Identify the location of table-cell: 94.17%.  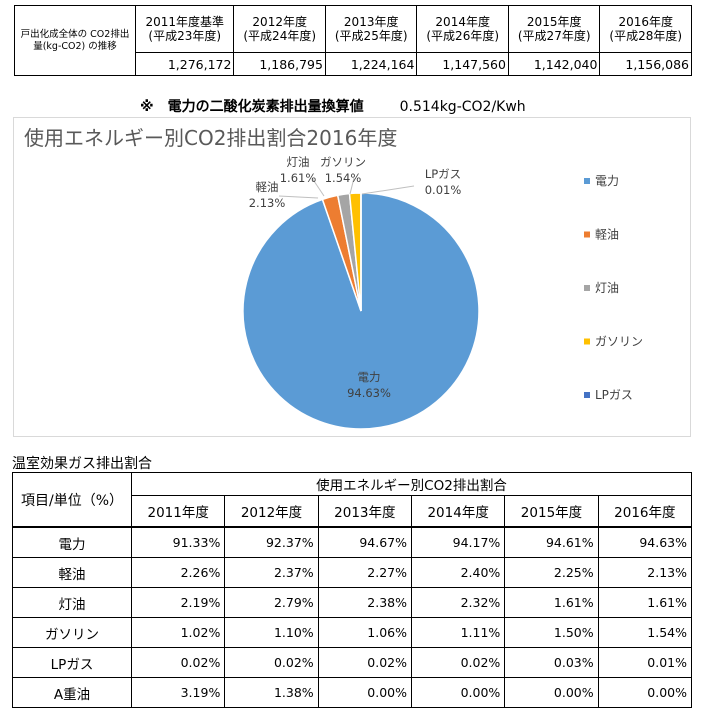
(458, 542).